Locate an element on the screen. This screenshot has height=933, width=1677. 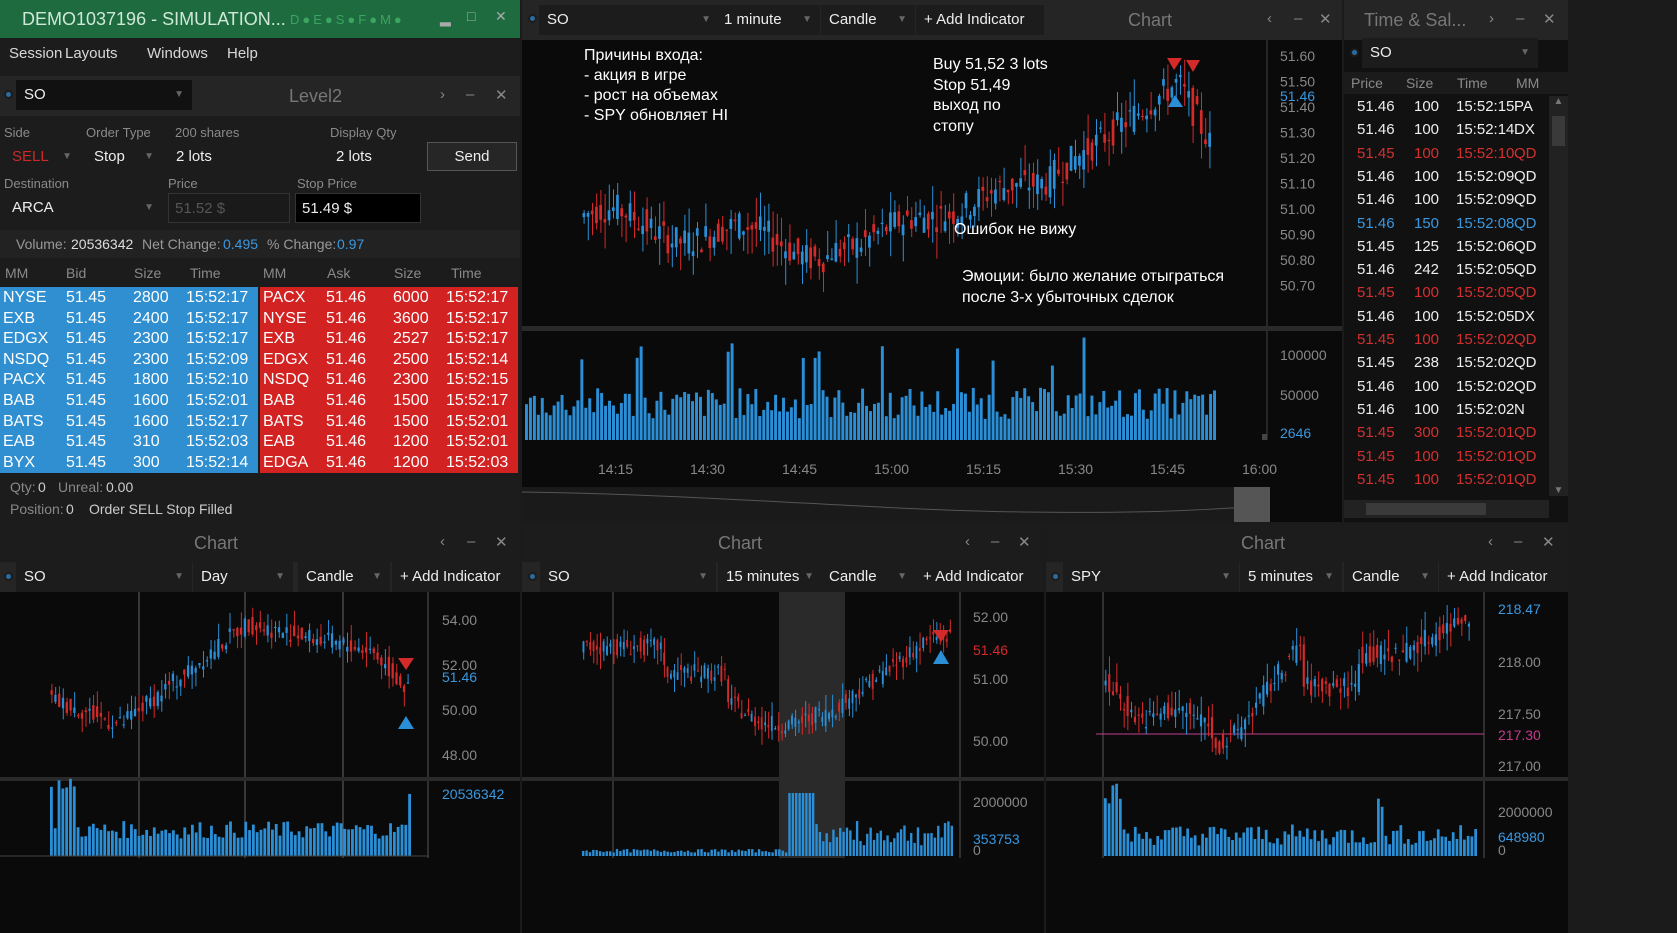
ts-header: MM is located at coordinates (1528, 83).